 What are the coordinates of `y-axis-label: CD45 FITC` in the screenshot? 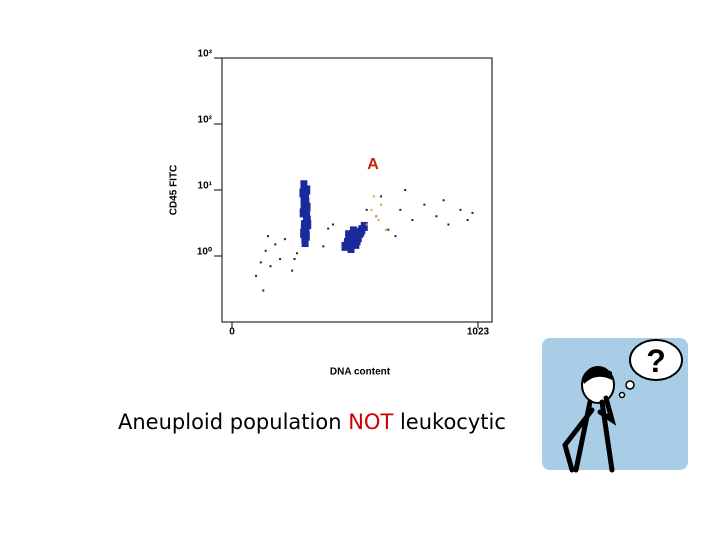 It's located at (174, 190).